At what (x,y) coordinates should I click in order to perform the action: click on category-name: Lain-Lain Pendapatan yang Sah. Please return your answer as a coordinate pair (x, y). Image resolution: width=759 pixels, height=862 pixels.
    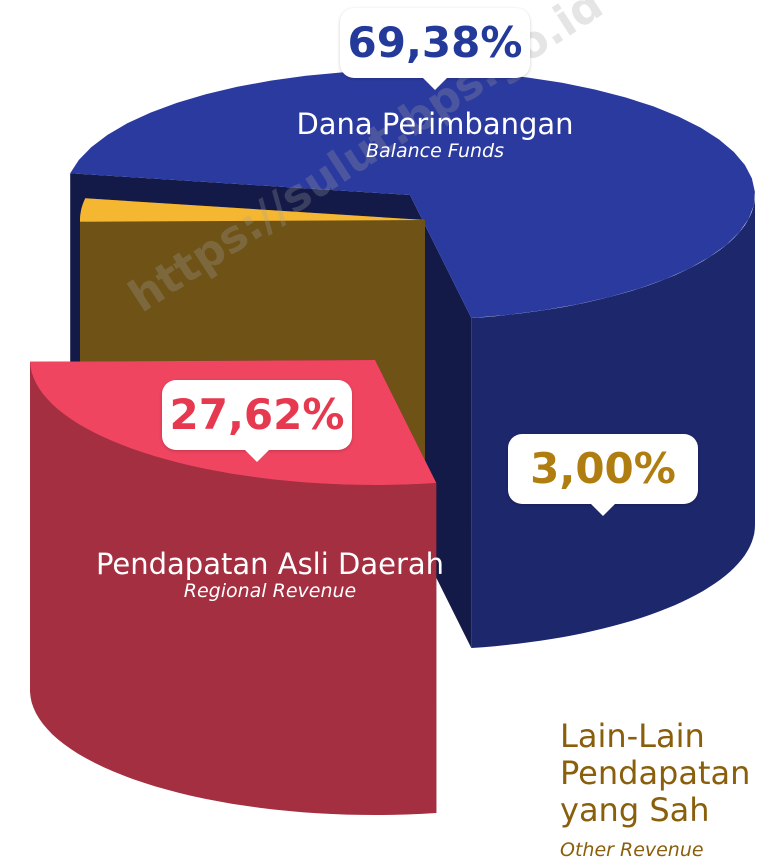
    Looking at the image, I should click on (655, 773).